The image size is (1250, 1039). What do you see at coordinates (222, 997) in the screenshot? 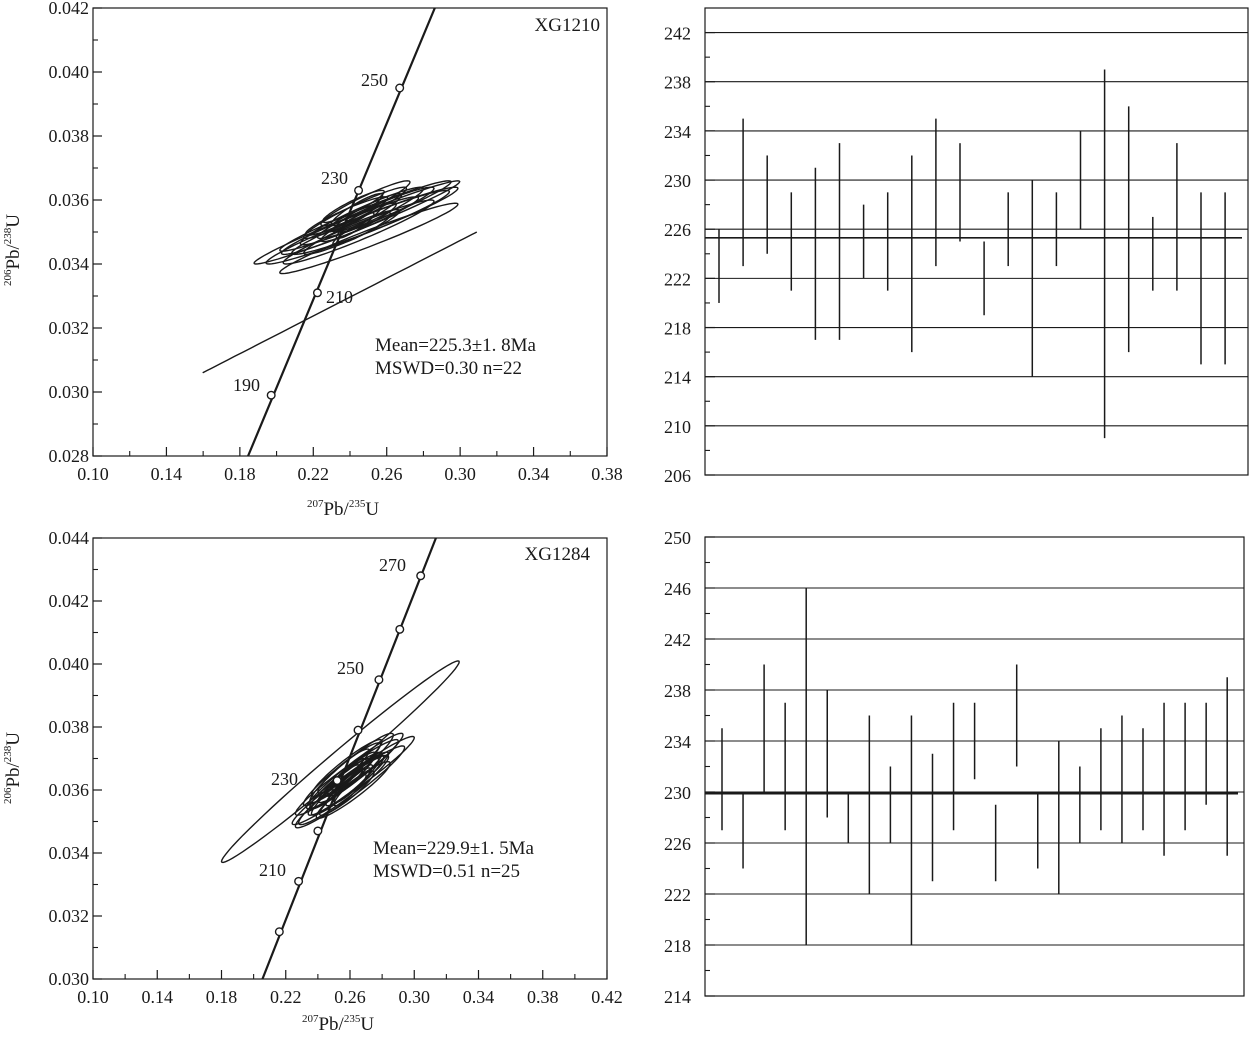
I see `x-tick-label: 0.18` at bounding box center [222, 997].